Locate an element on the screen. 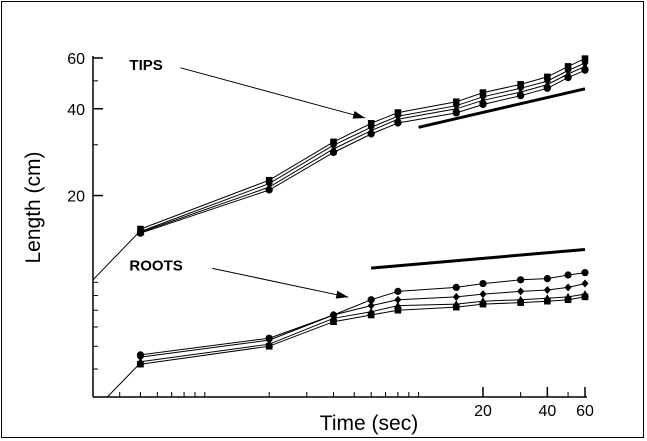  y-tick-label: 20 is located at coordinates (76, 197).